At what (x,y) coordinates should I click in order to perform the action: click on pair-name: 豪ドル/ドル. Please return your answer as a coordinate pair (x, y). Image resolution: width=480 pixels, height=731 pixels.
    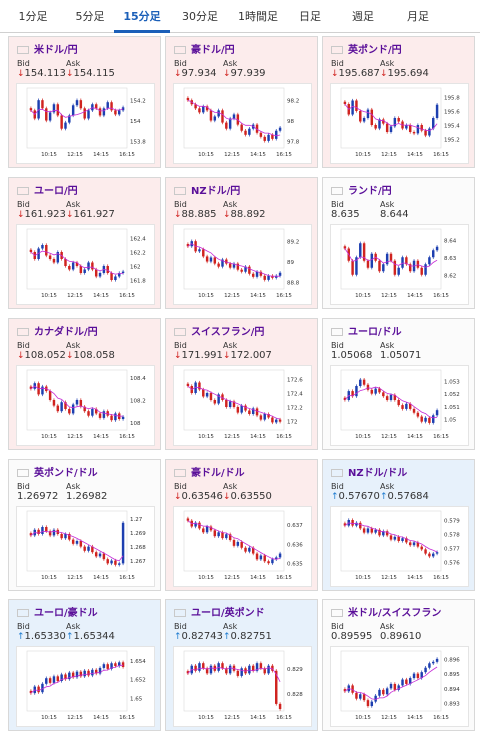
    Looking at the image, I should click on (218, 473).